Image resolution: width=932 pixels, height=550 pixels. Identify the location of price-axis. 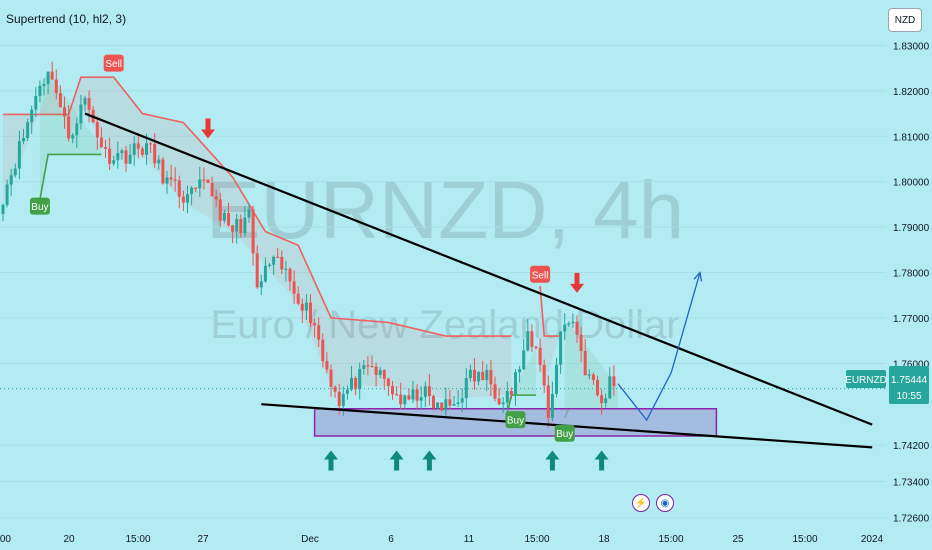
(909, 275).